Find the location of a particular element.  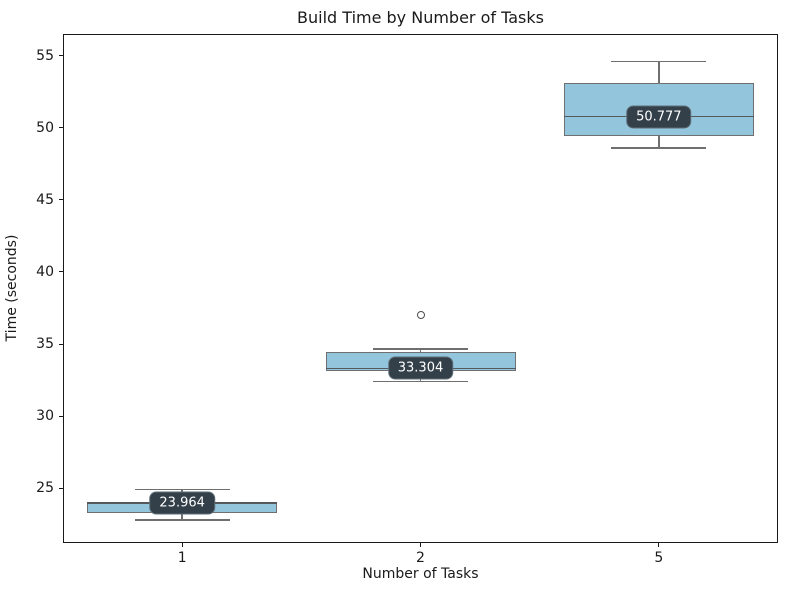

median-value-label: 50.777 is located at coordinates (659, 117).